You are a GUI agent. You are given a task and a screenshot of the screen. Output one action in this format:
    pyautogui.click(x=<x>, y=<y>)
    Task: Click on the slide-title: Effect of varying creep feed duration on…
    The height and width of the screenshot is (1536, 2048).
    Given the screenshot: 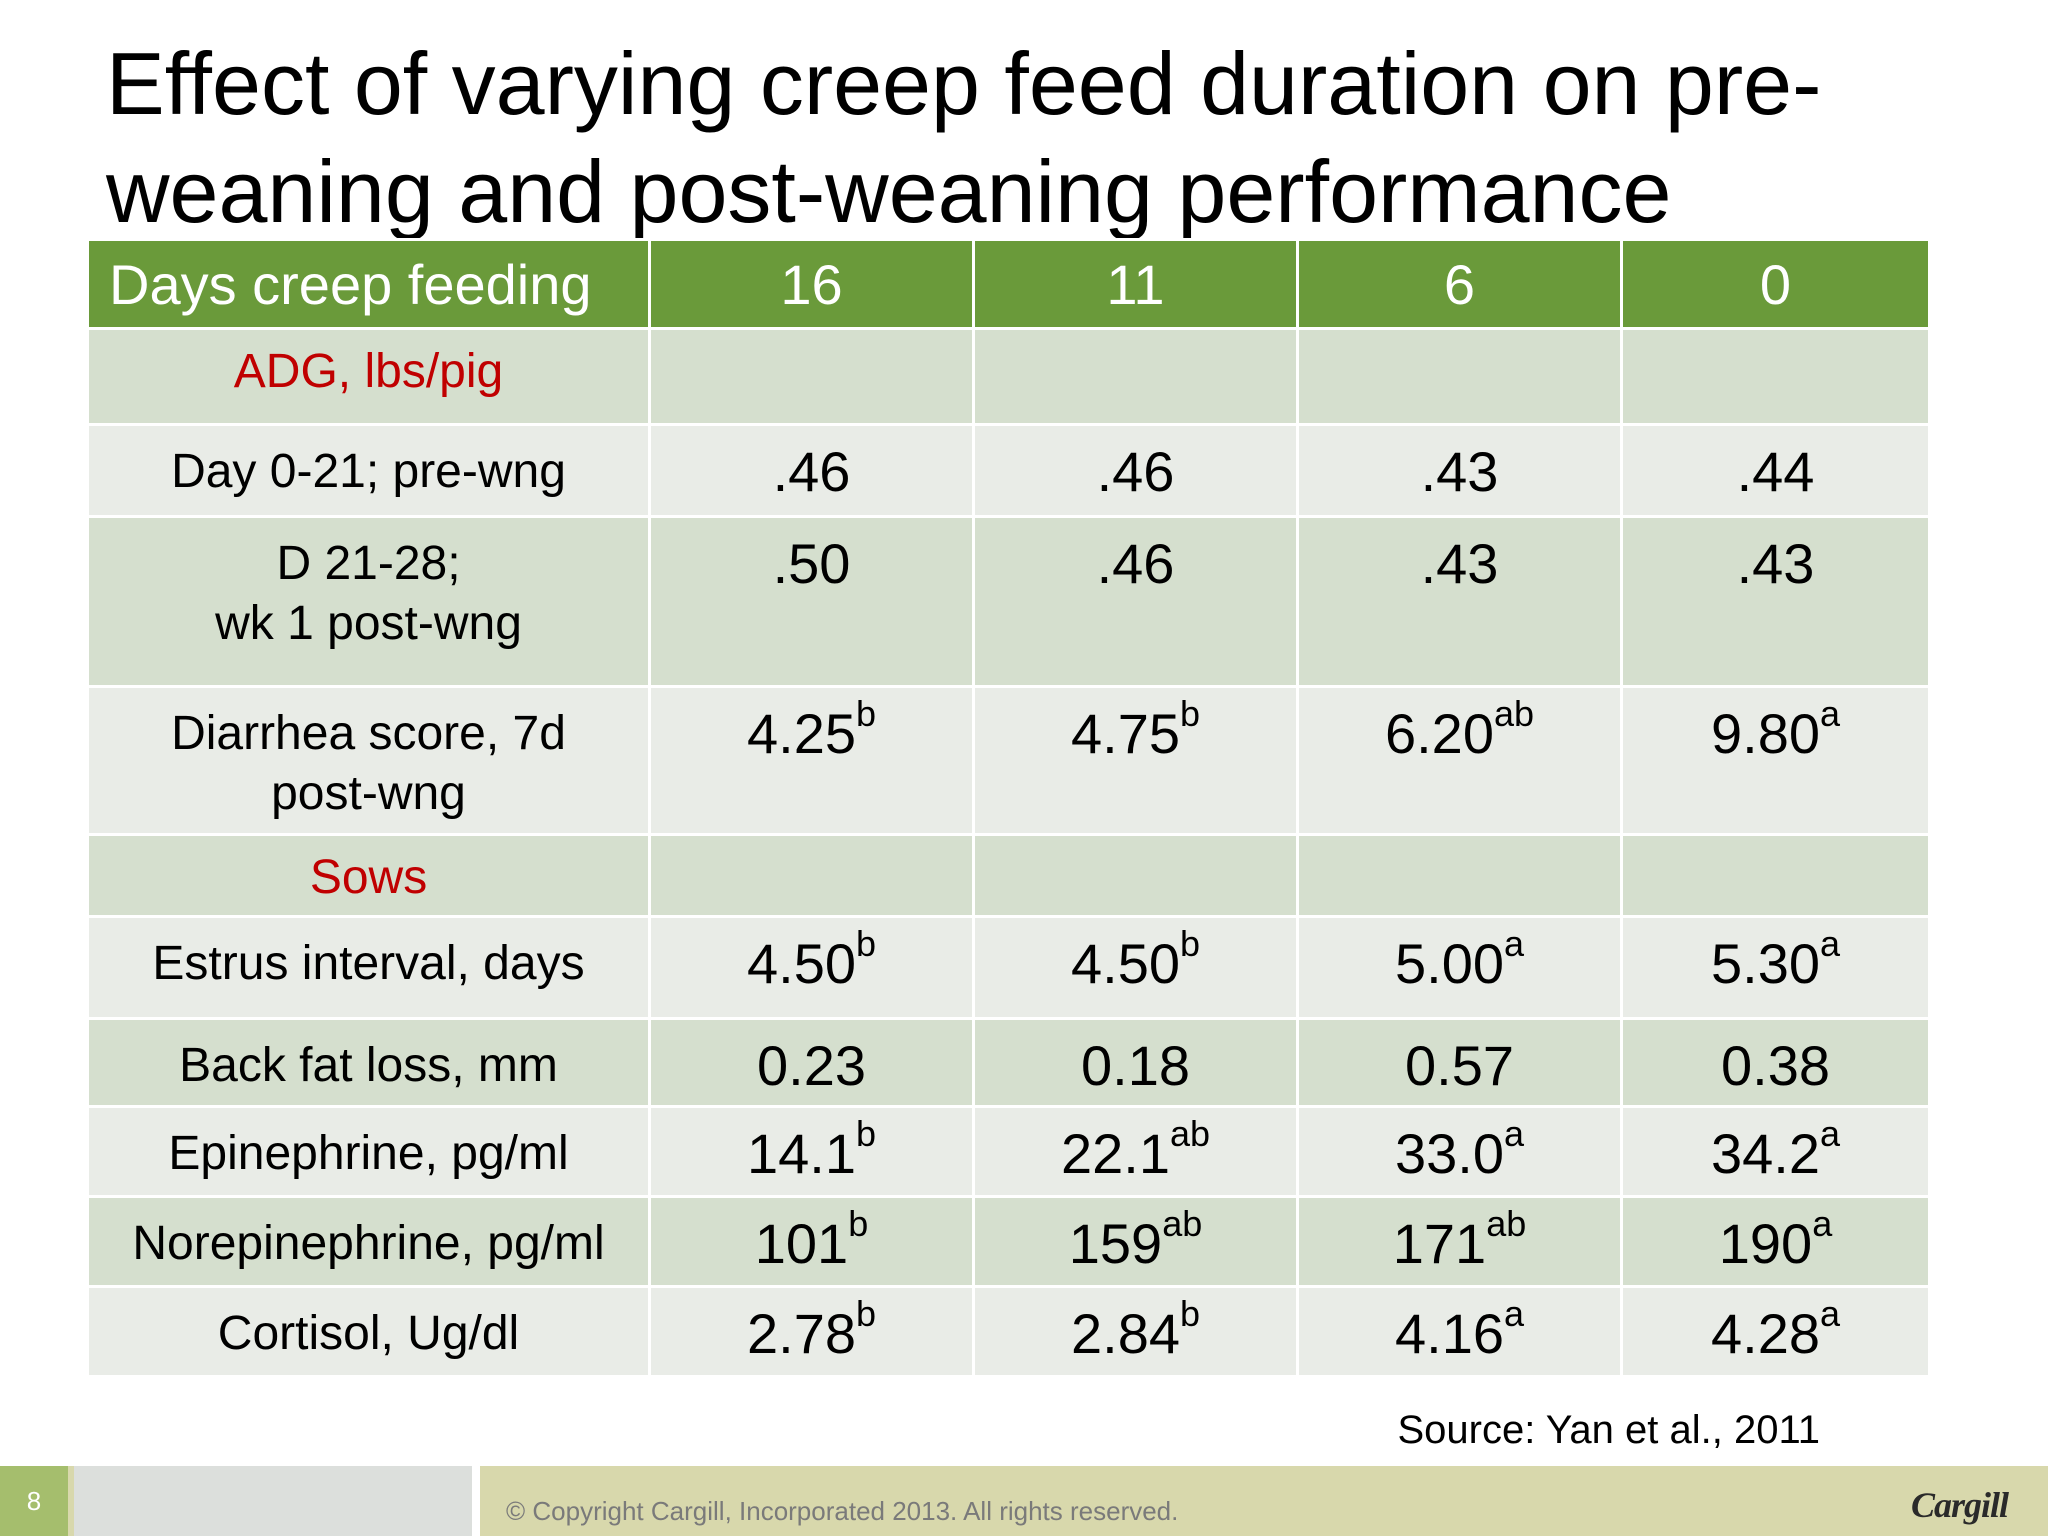 What is the action you would take?
    pyautogui.click(x=964, y=137)
    